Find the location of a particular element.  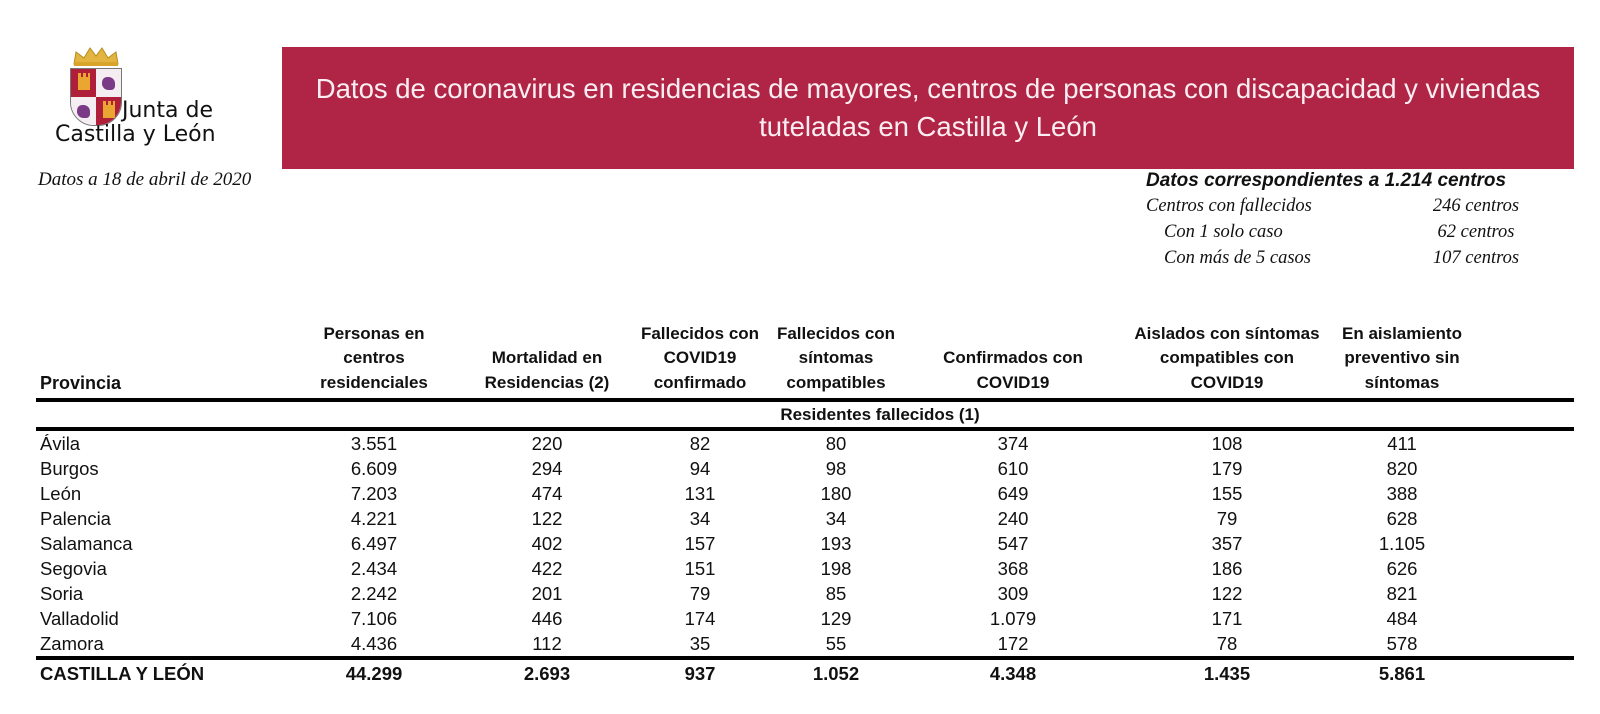

table-row: Burgos 6.609 294 94 98 610 179 820 is located at coordinates (805, 468).